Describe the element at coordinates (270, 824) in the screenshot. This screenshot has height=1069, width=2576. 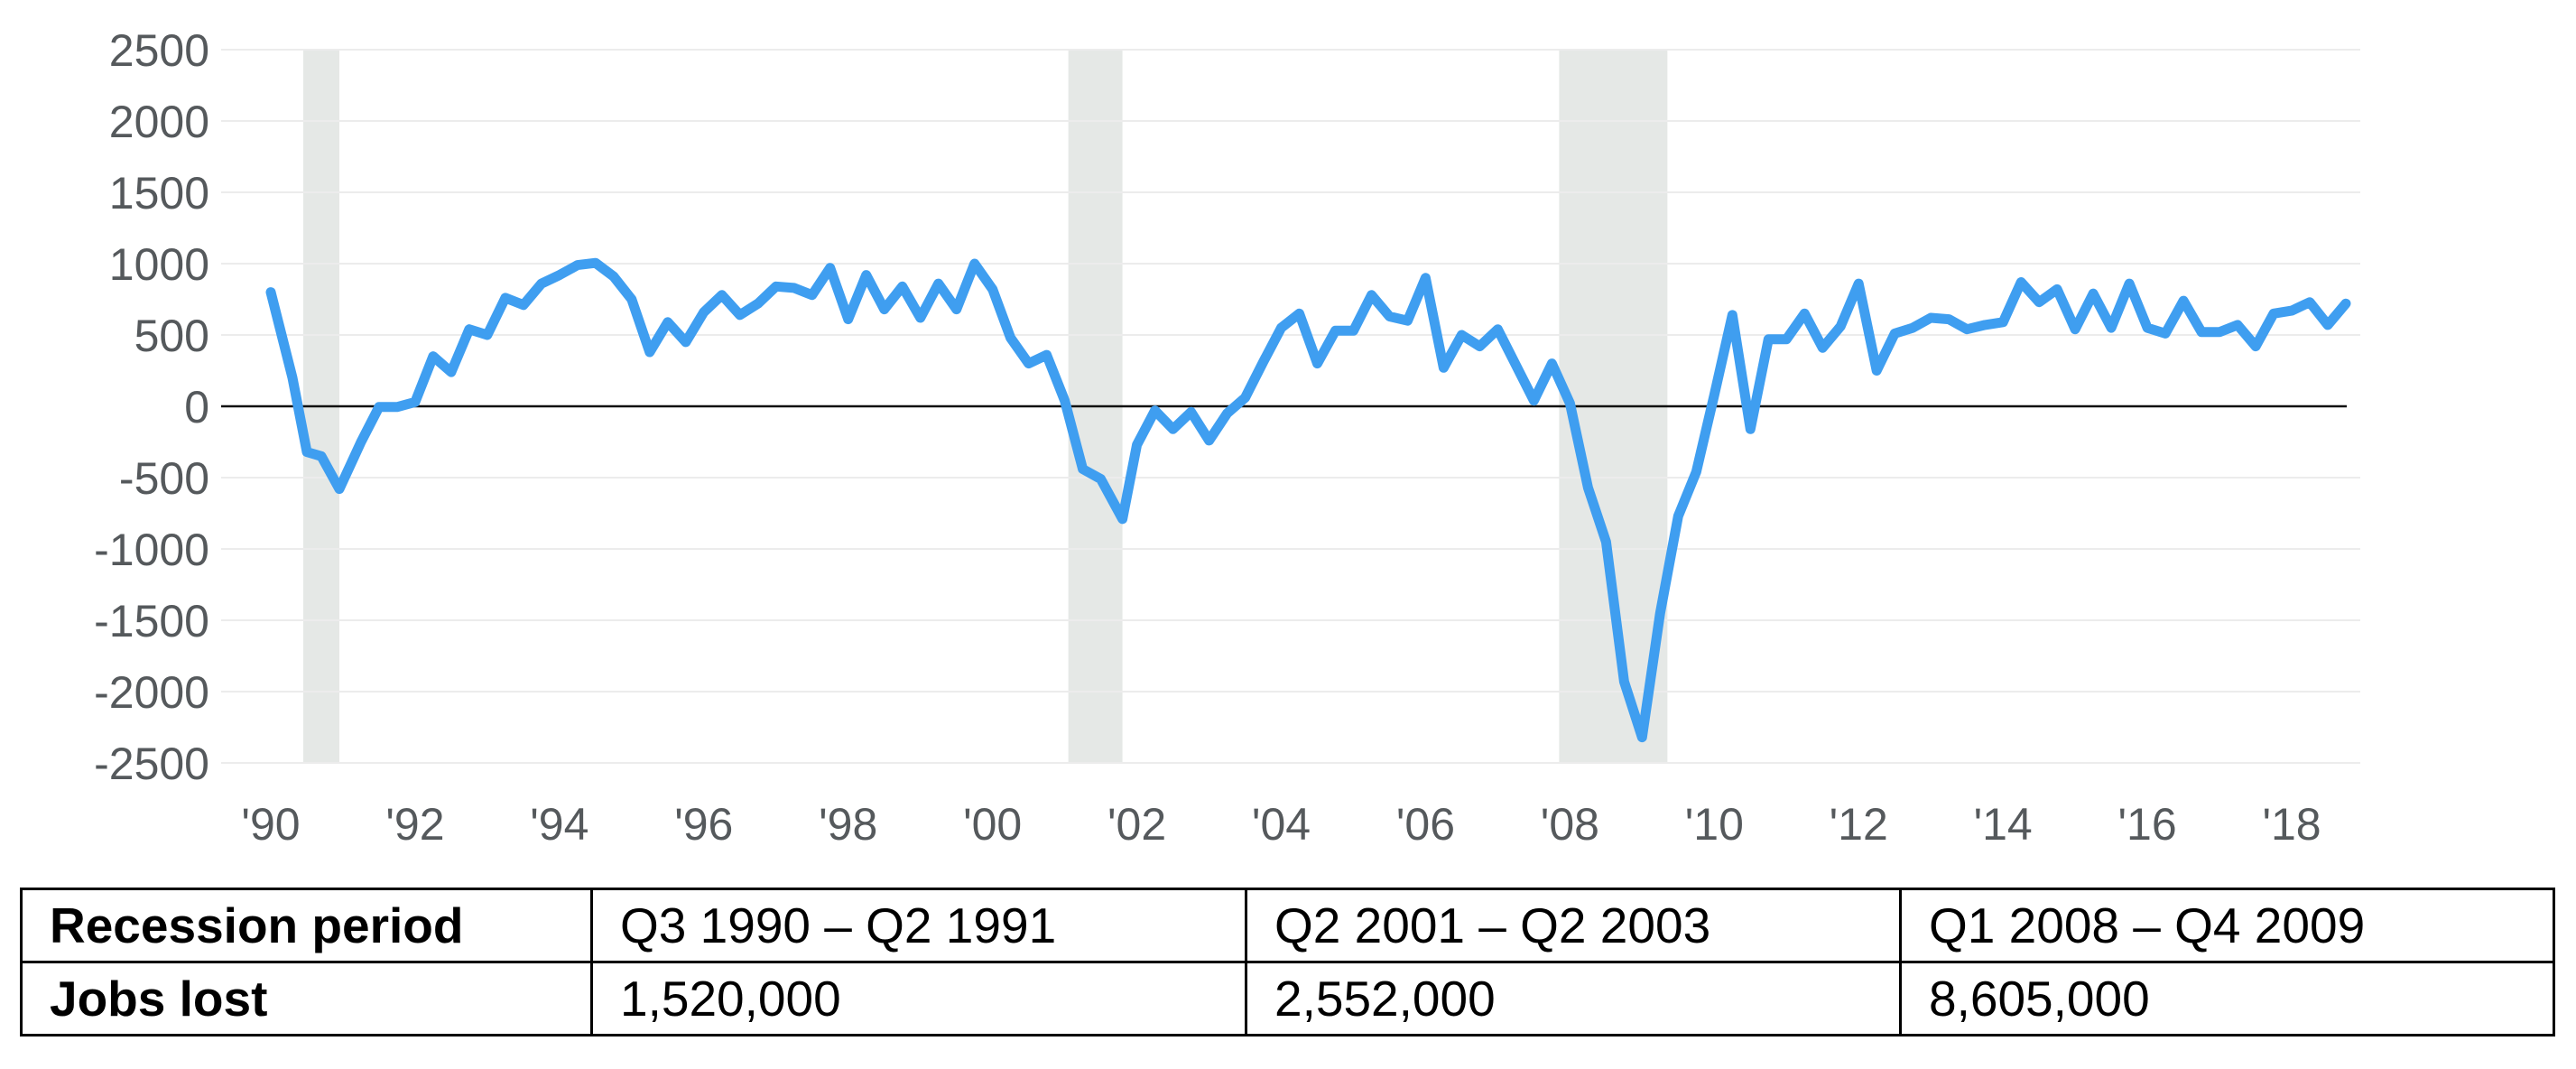
I see `x-tick-label: '90` at that location.